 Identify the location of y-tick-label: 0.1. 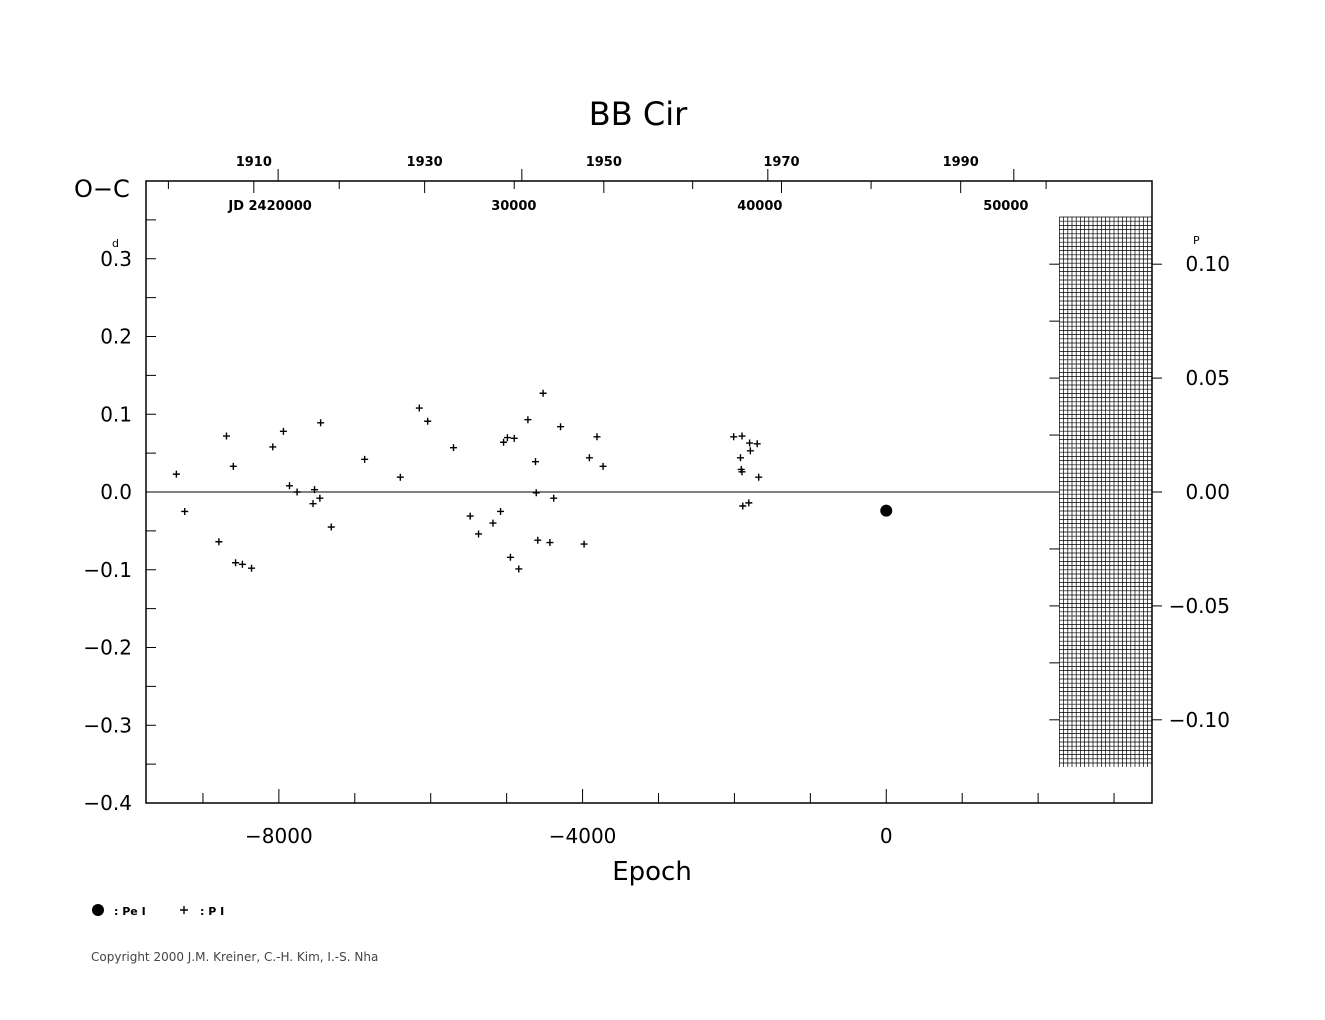
(116, 414).